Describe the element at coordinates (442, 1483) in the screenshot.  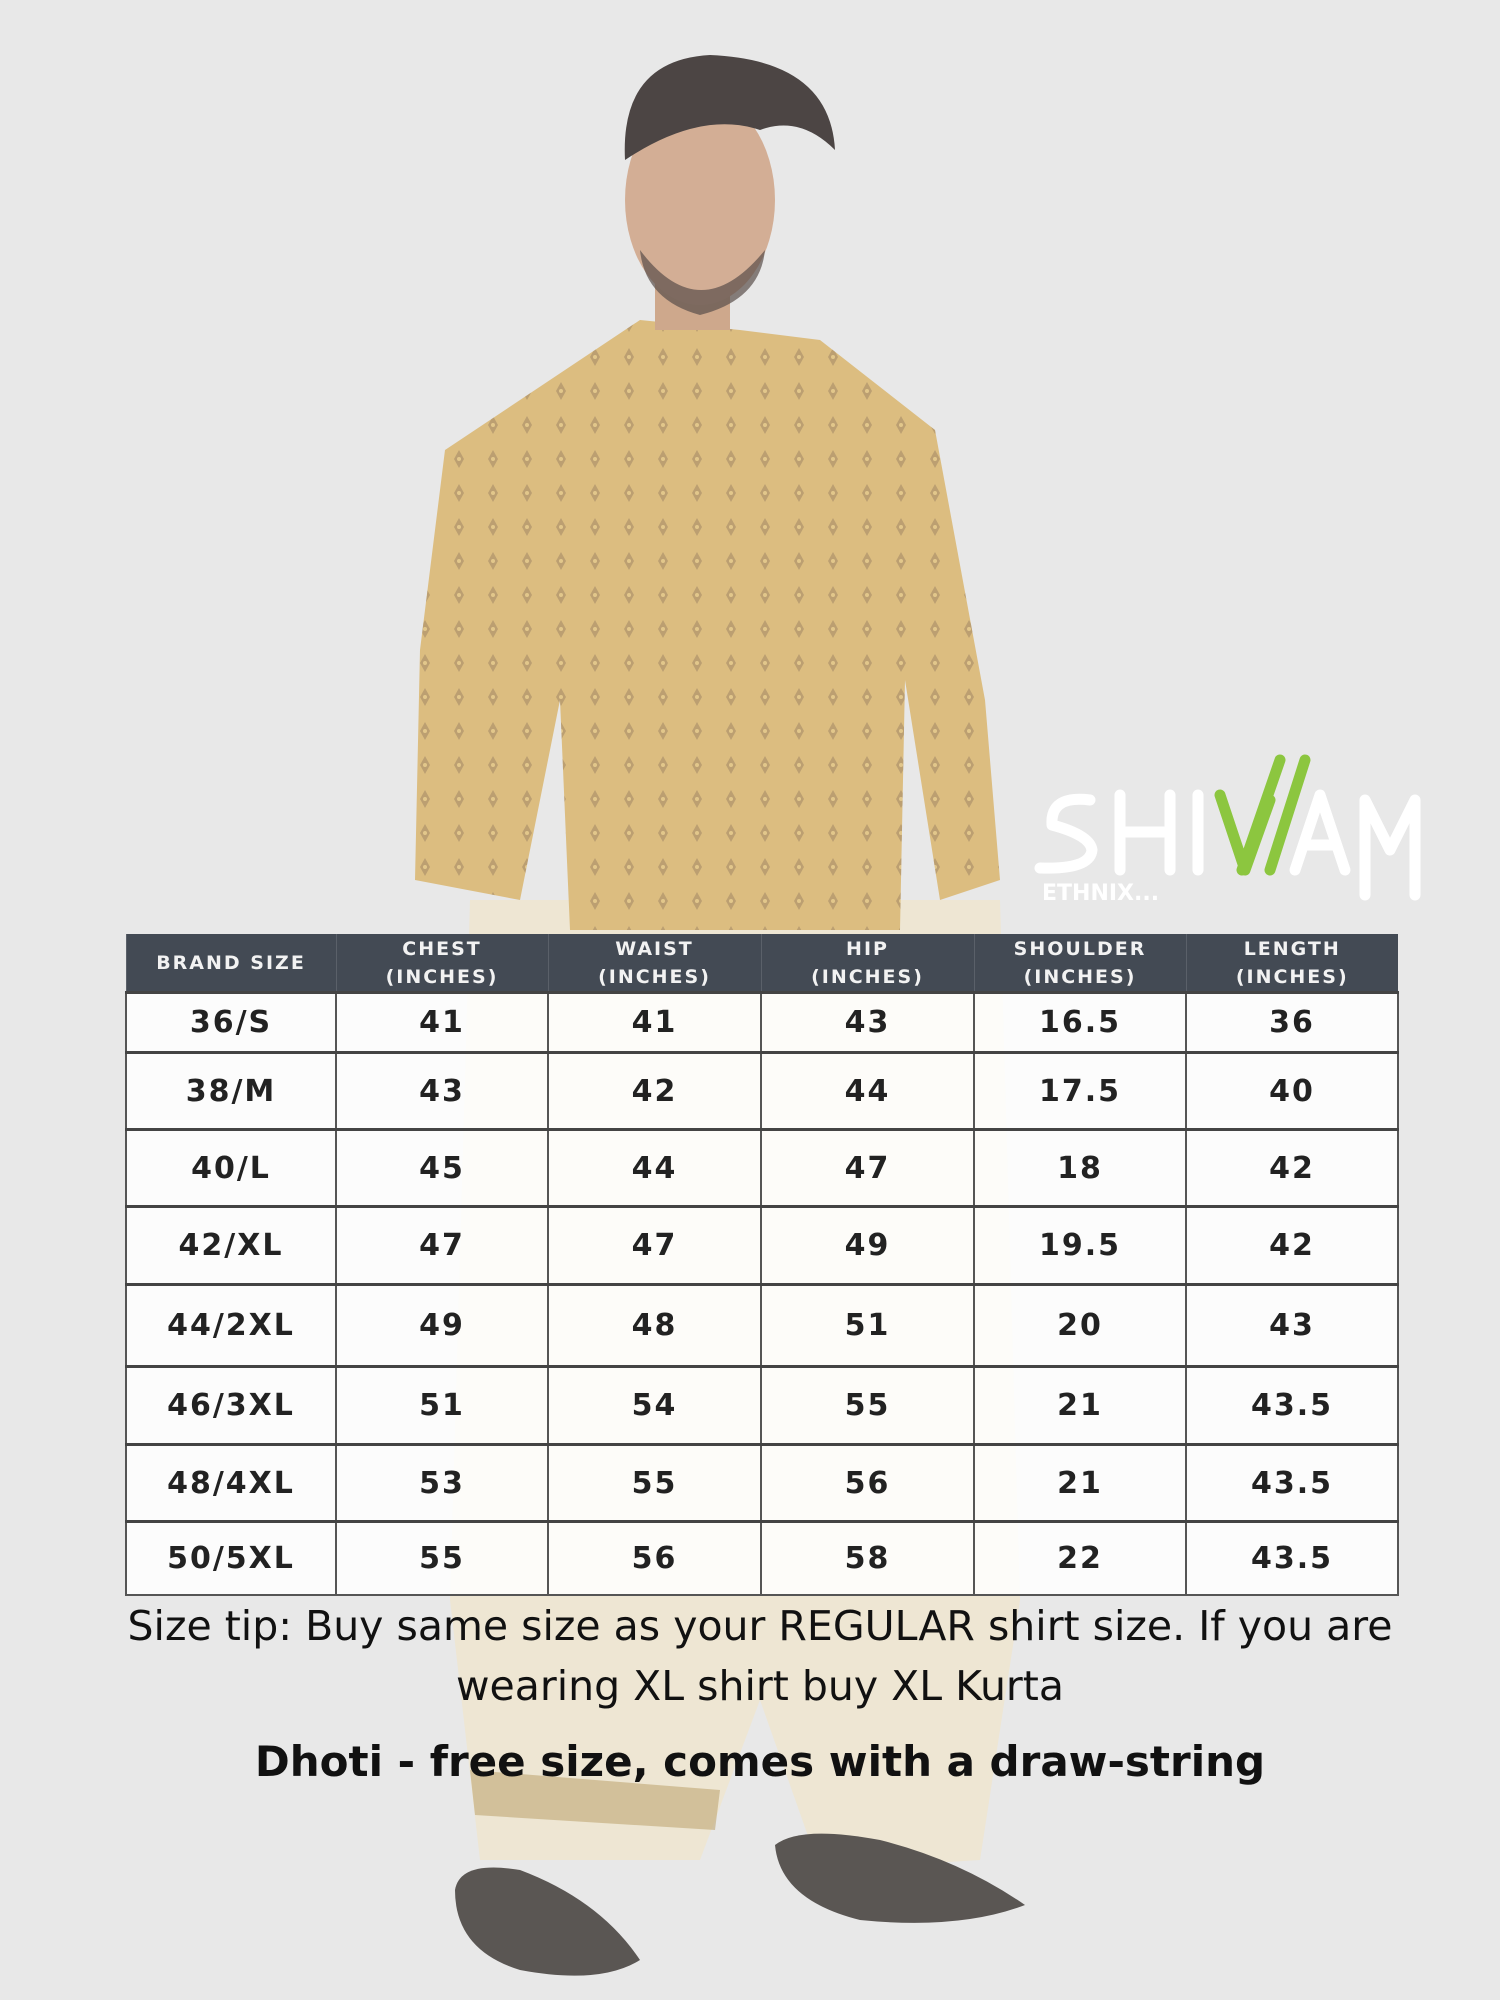
I see `measurement-cell: 53` at that location.